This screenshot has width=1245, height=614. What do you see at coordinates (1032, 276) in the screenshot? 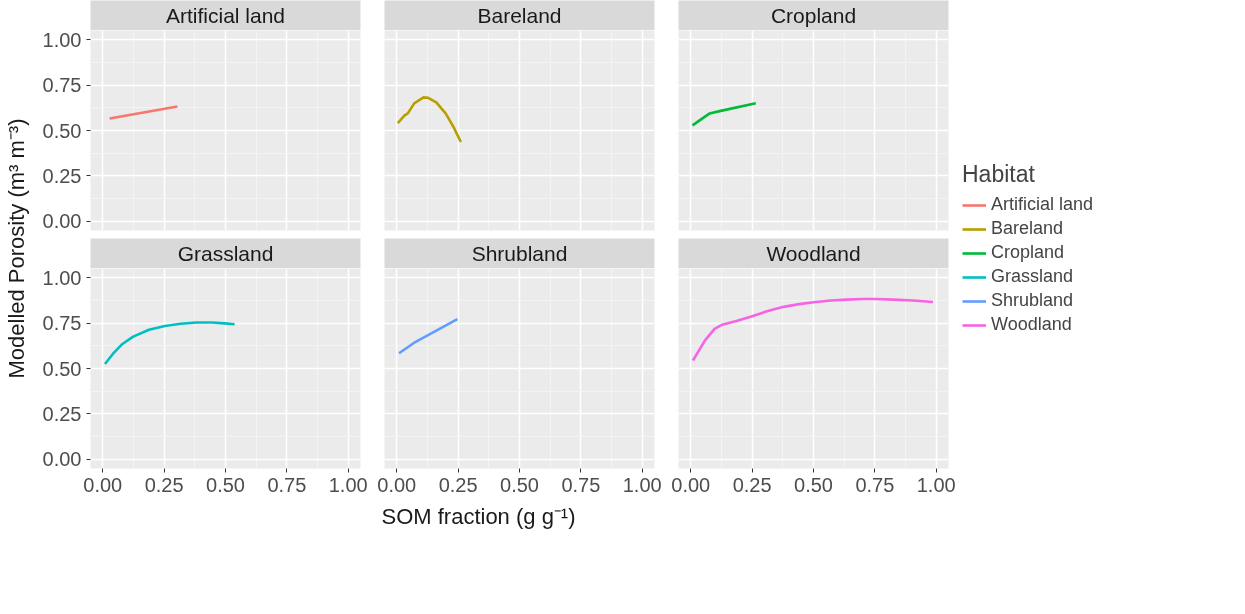
I see `legend-label: Grassland` at bounding box center [1032, 276].